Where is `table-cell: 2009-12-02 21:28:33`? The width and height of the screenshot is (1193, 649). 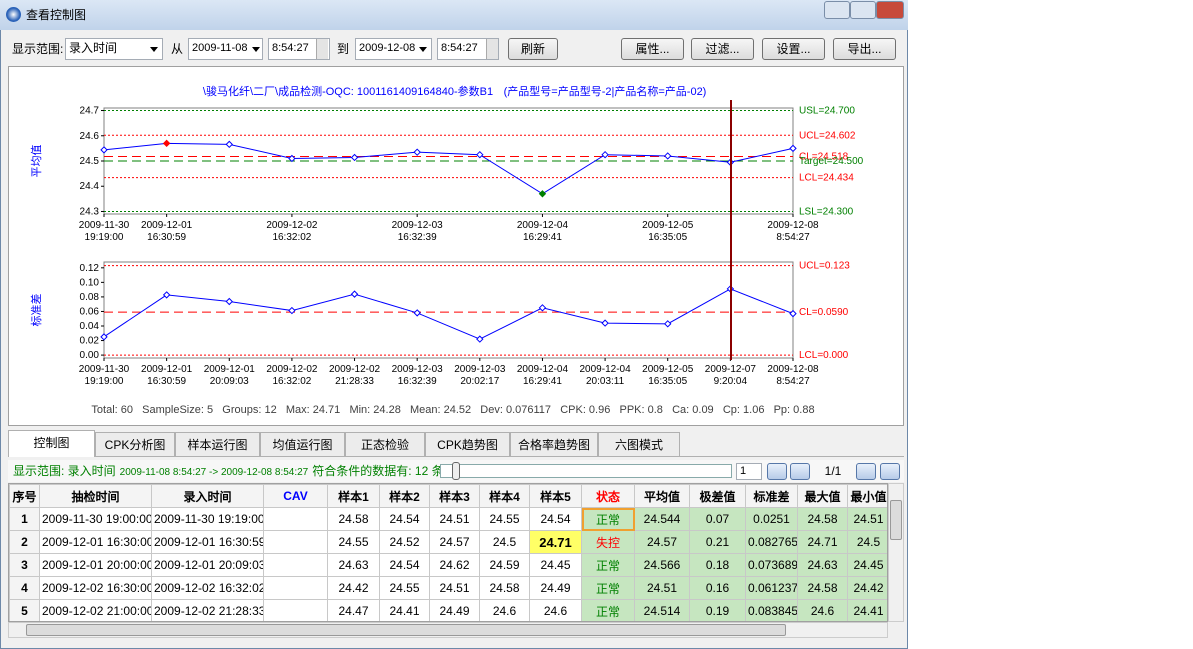 table-cell: 2009-12-02 21:28:33 is located at coordinates (207, 610).